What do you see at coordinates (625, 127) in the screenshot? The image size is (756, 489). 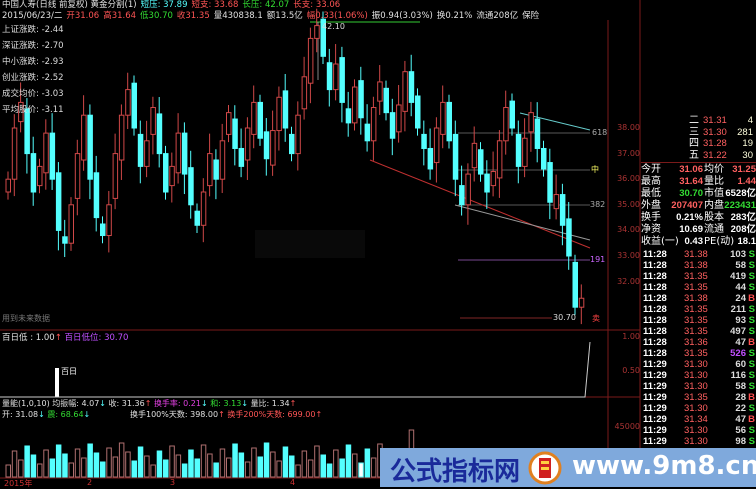 I see `price-axis-label: 38.00` at bounding box center [625, 127].